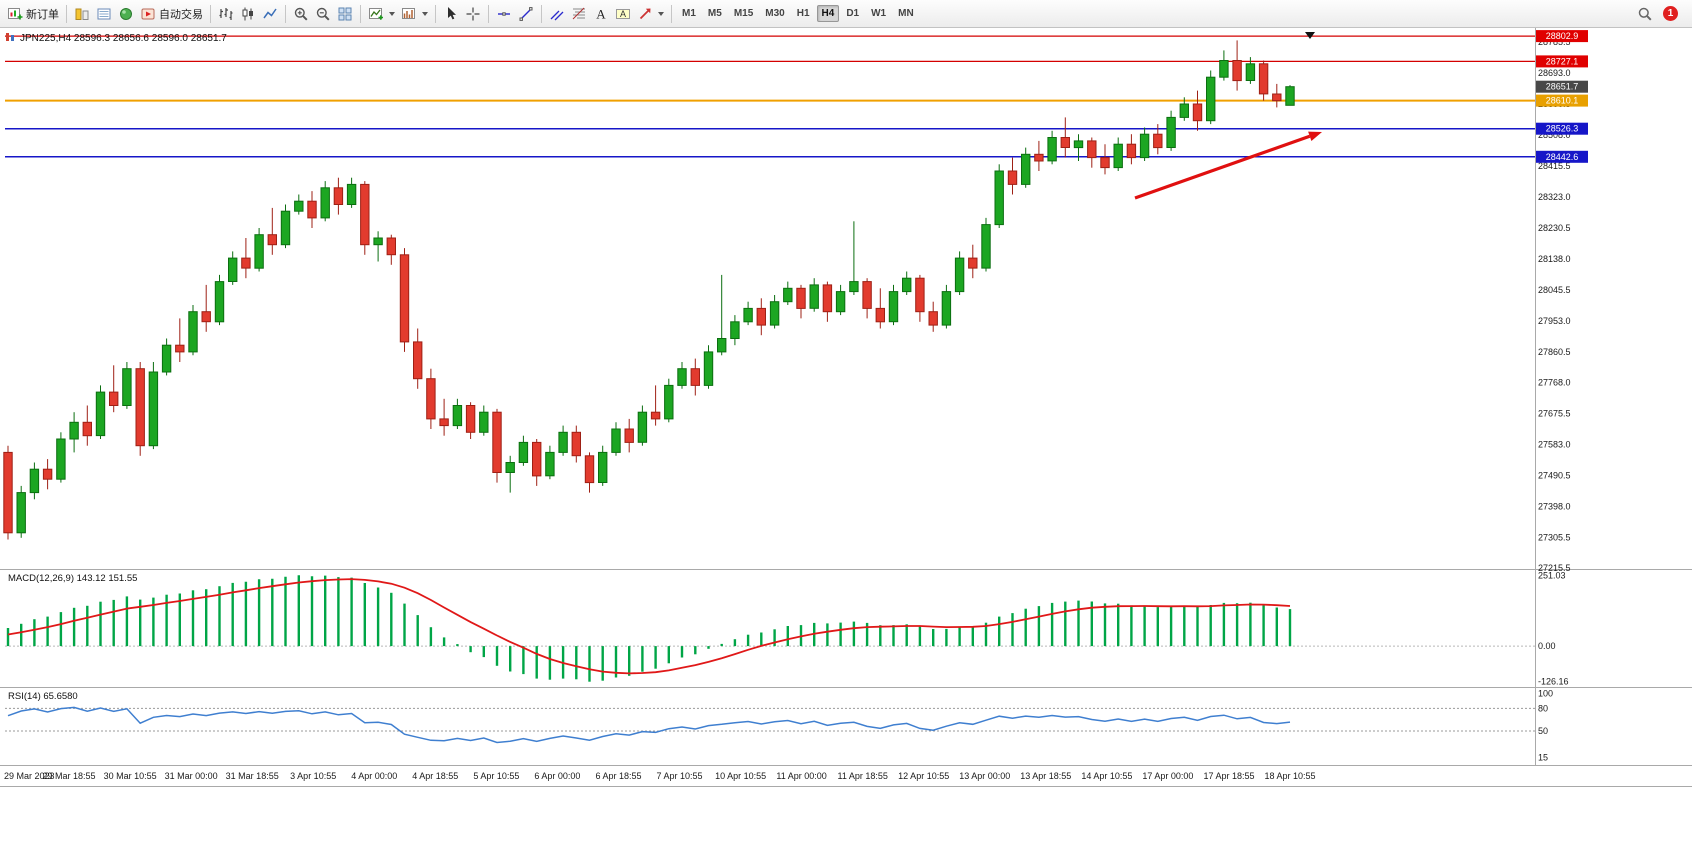  What do you see at coordinates (68, 776) in the screenshot?
I see `svg-text: 29 Mar 18:55` at bounding box center [68, 776].